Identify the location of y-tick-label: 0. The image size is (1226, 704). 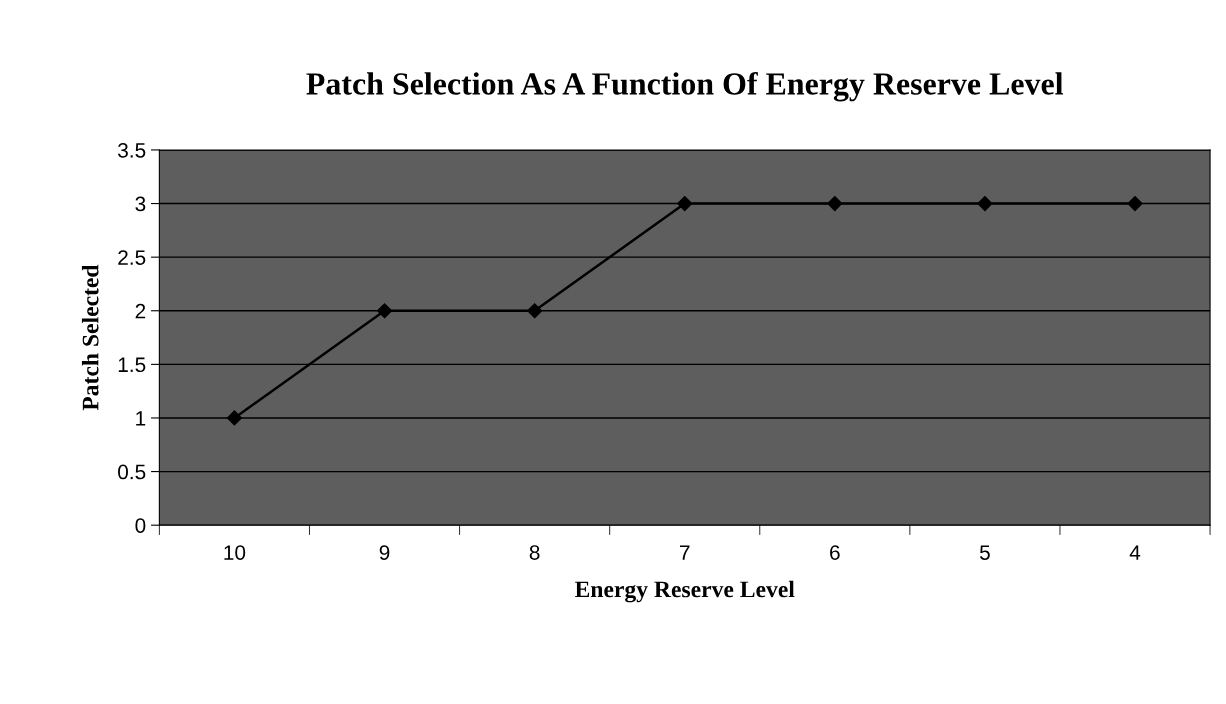
(140, 525).